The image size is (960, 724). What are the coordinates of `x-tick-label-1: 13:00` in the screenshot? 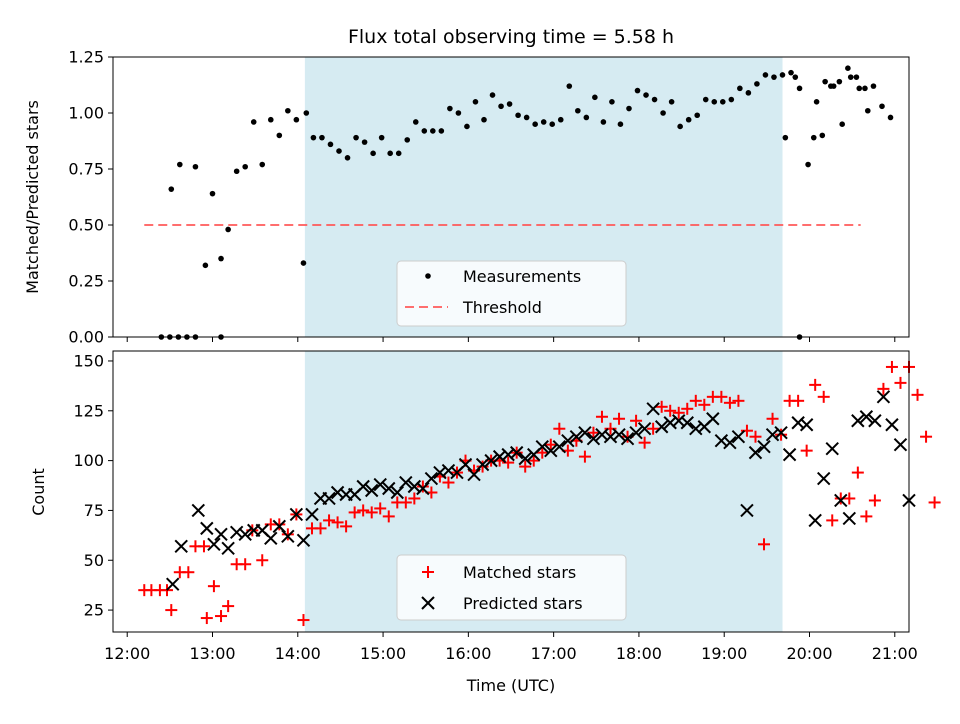 It's located at (212, 653).